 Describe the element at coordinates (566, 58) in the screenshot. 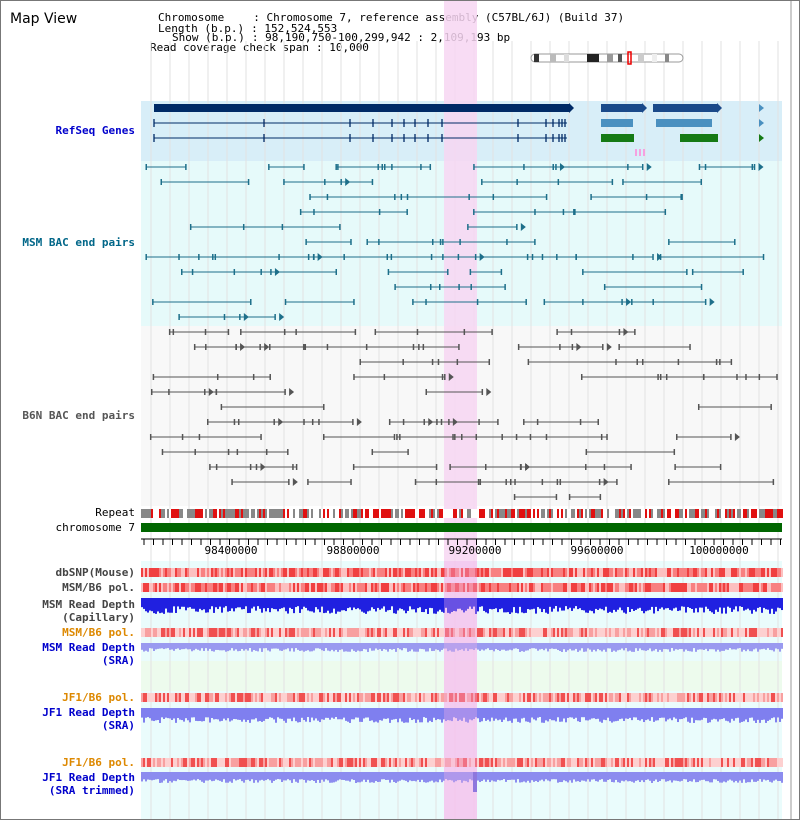

I see `ideogram-band` at that location.